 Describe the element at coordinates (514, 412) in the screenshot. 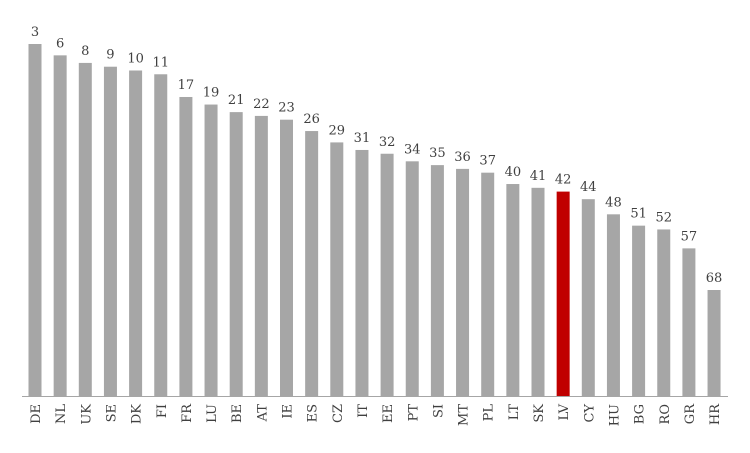

I see `x-tick-label-lt: LT` at that location.